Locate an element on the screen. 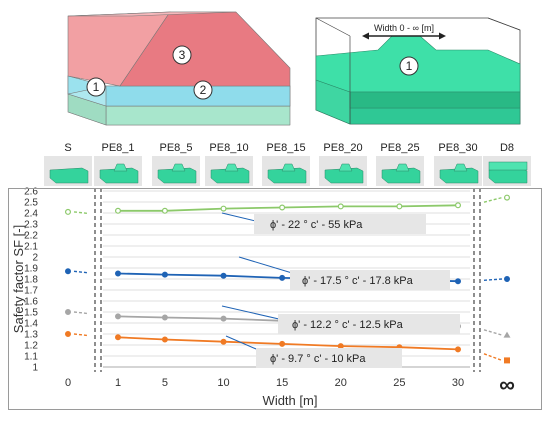  x-tick-label: 0 is located at coordinates (68, 383).